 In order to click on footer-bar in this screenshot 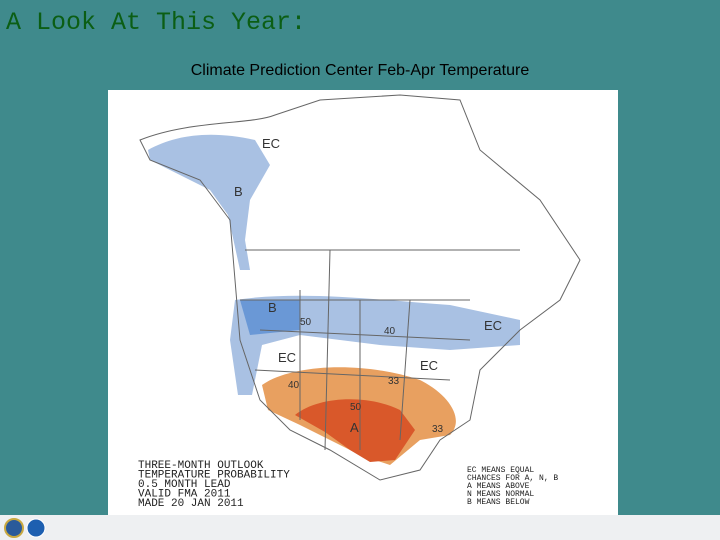, I will do `click(360, 527)`.